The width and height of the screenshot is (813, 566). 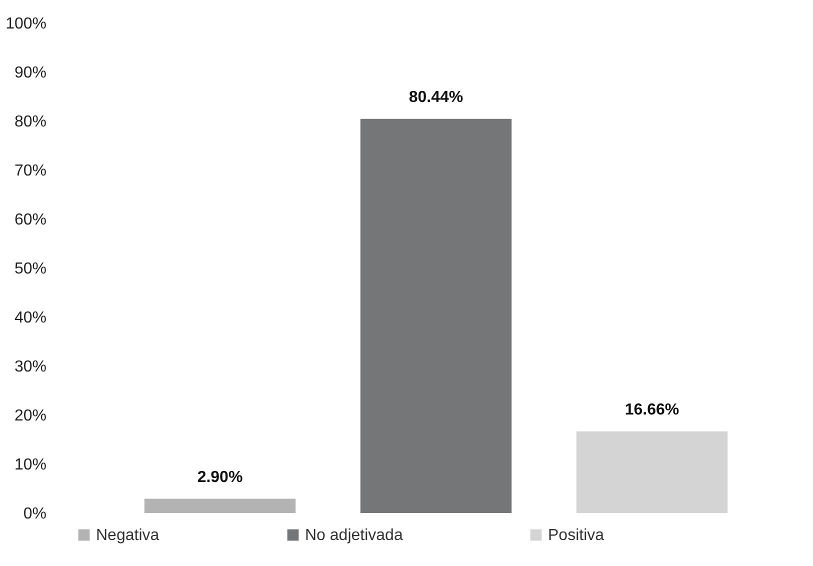 What do you see at coordinates (576, 535) in the screenshot?
I see `legend-label: Positiva` at bounding box center [576, 535].